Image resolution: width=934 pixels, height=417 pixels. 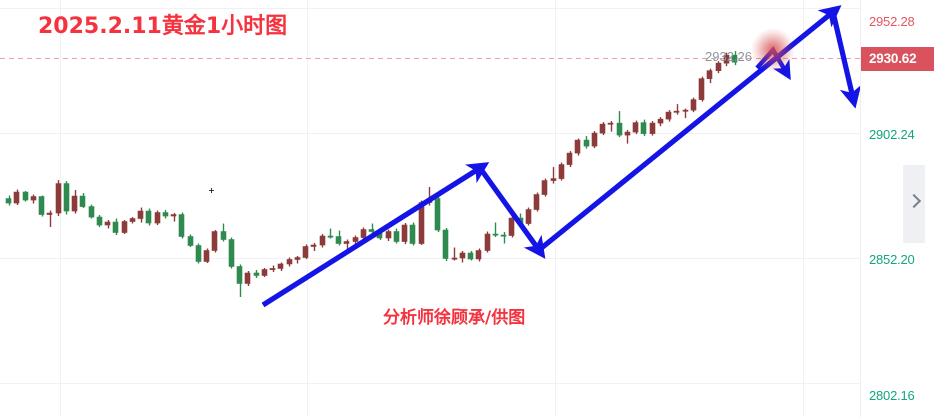 What do you see at coordinates (914, 201) in the screenshot?
I see `chevron-right-icon` at bounding box center [914, 201].